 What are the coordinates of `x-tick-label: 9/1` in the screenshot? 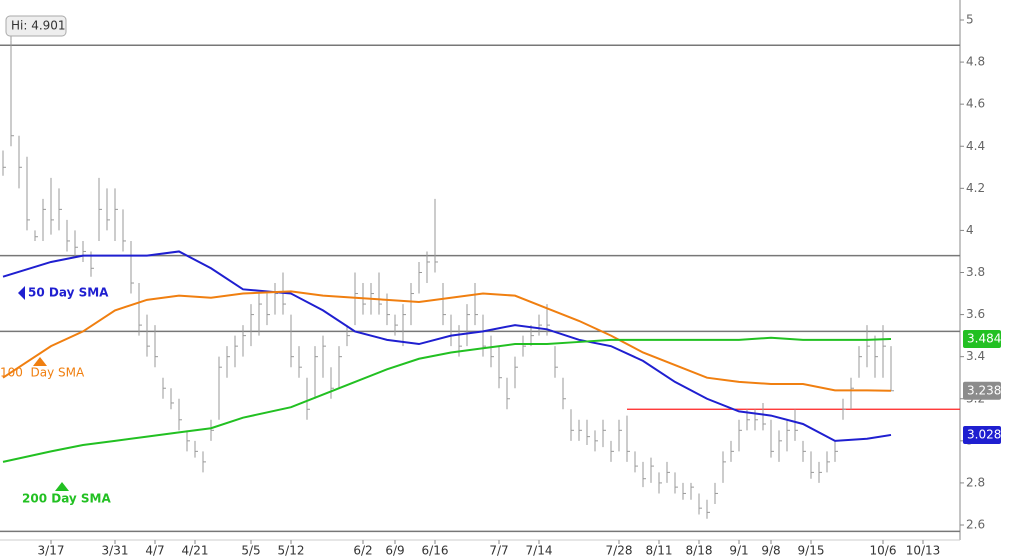 It's located at (738, 551).